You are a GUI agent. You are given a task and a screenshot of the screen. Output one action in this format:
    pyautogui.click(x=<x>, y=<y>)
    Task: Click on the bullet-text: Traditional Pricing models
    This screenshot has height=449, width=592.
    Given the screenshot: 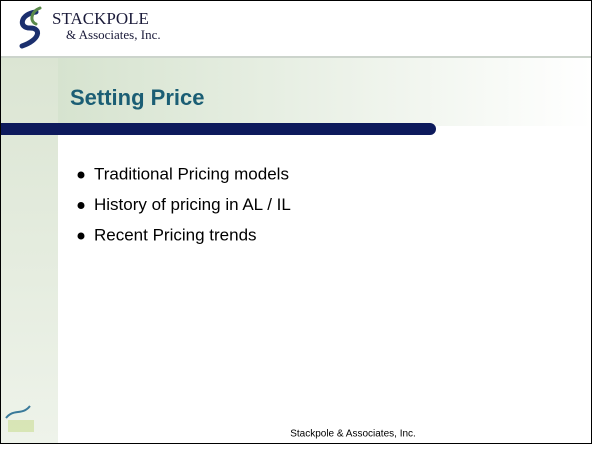 What is the action you would take?
    pyautogui.click(x=191, y=173)
    